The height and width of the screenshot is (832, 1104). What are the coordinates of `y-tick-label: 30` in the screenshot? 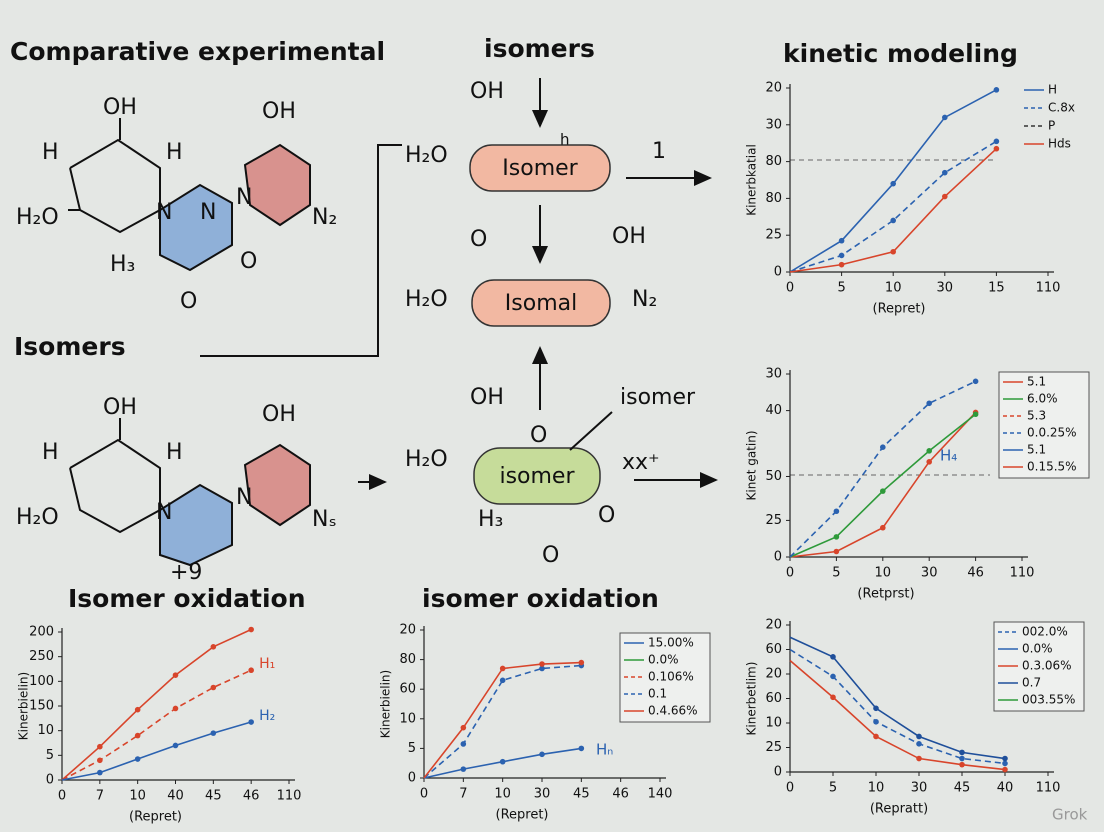 It's located at (773, 124).